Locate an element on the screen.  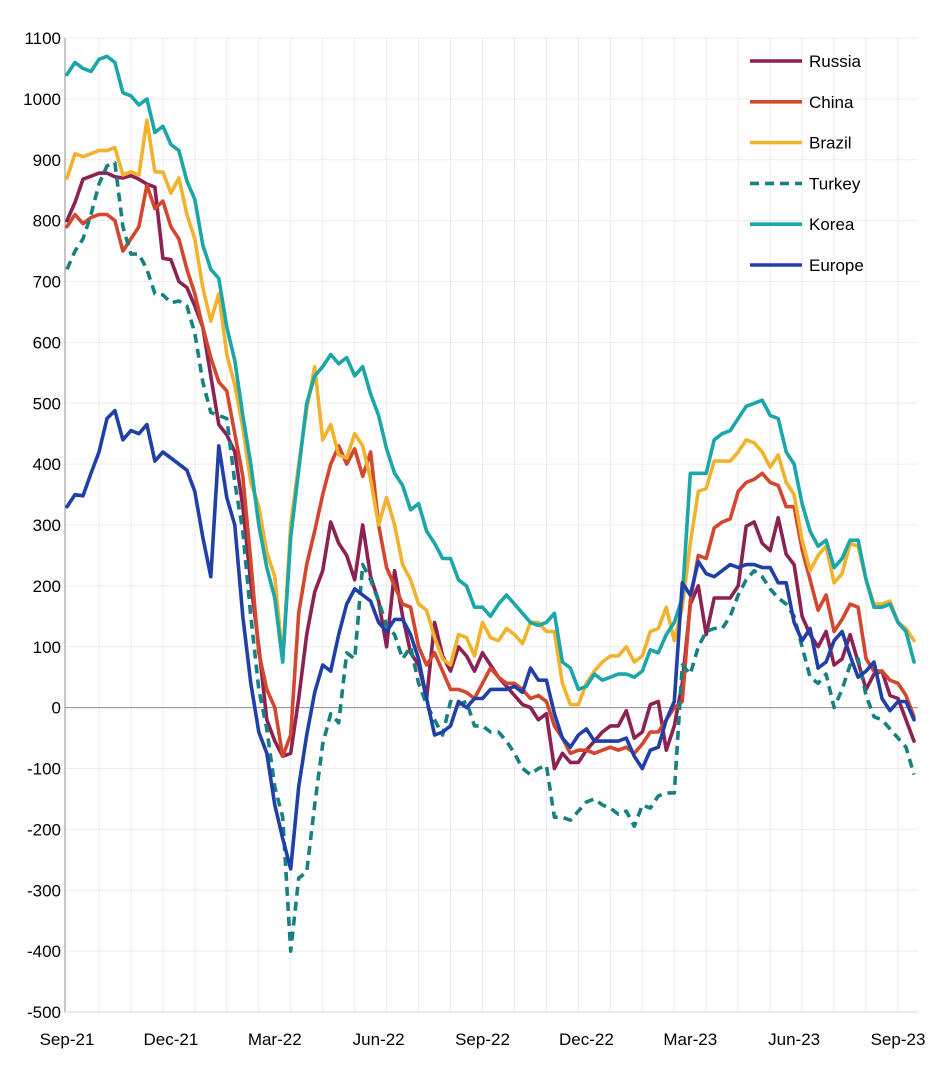
x-tick-label: Mar-22 is located at coordinates (275, 1039).